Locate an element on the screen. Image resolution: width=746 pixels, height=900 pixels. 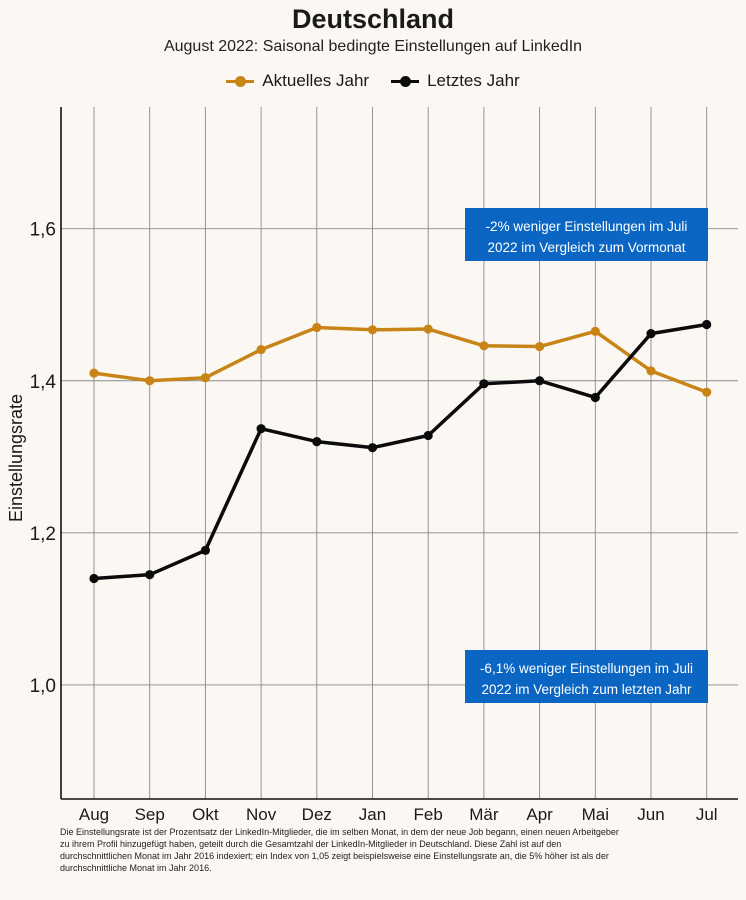
y-tick-label: 1,4 is located at coordinates (43, 382).